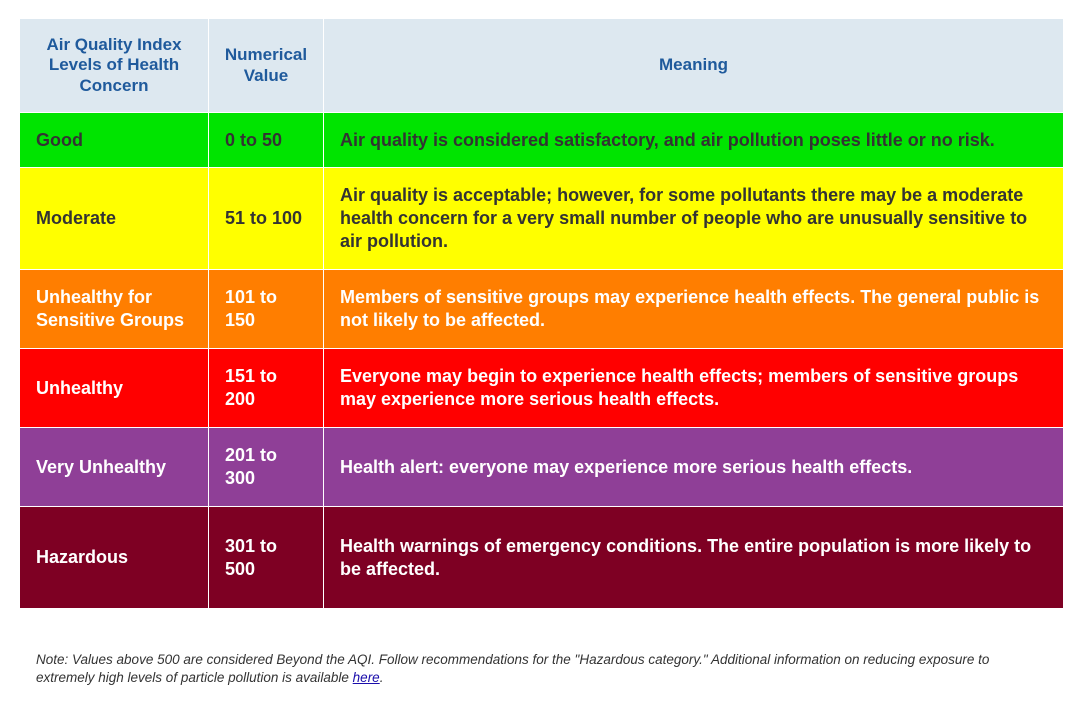  Describe the element at coordinates (114, 309) in the screenshot. I see `level-cell: Unhealthy for Sensitive Groups` at that location.